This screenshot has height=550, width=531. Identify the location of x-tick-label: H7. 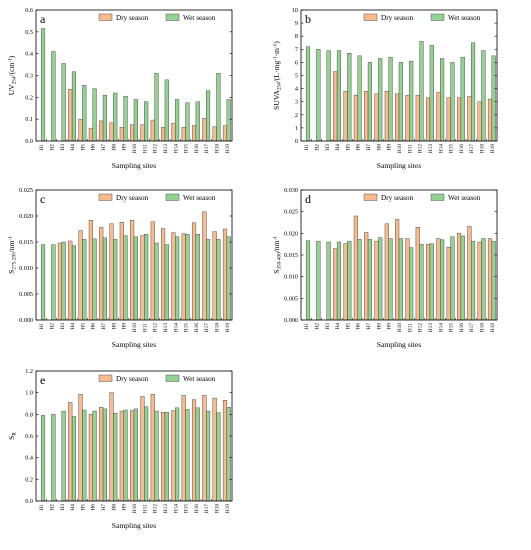
(104, 147).